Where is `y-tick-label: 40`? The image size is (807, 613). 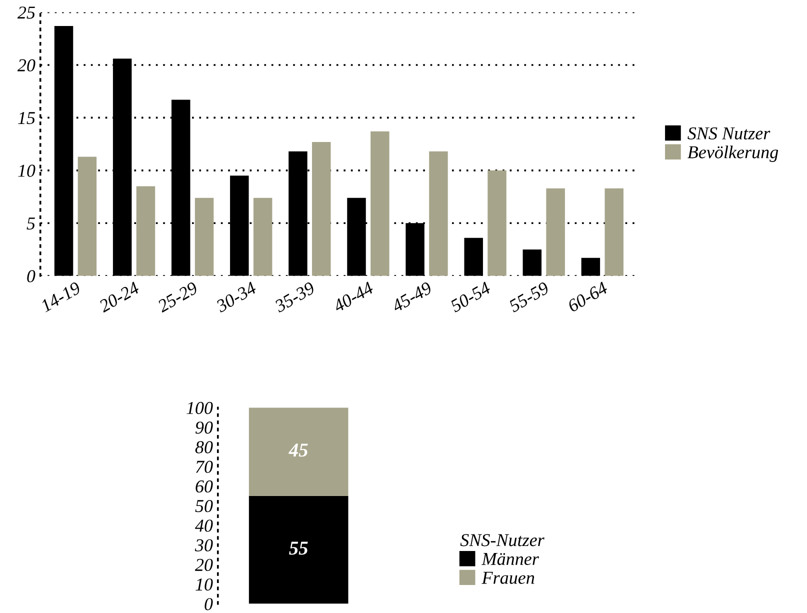
y-tick-label: 40 is located at coordinates (204, 526).